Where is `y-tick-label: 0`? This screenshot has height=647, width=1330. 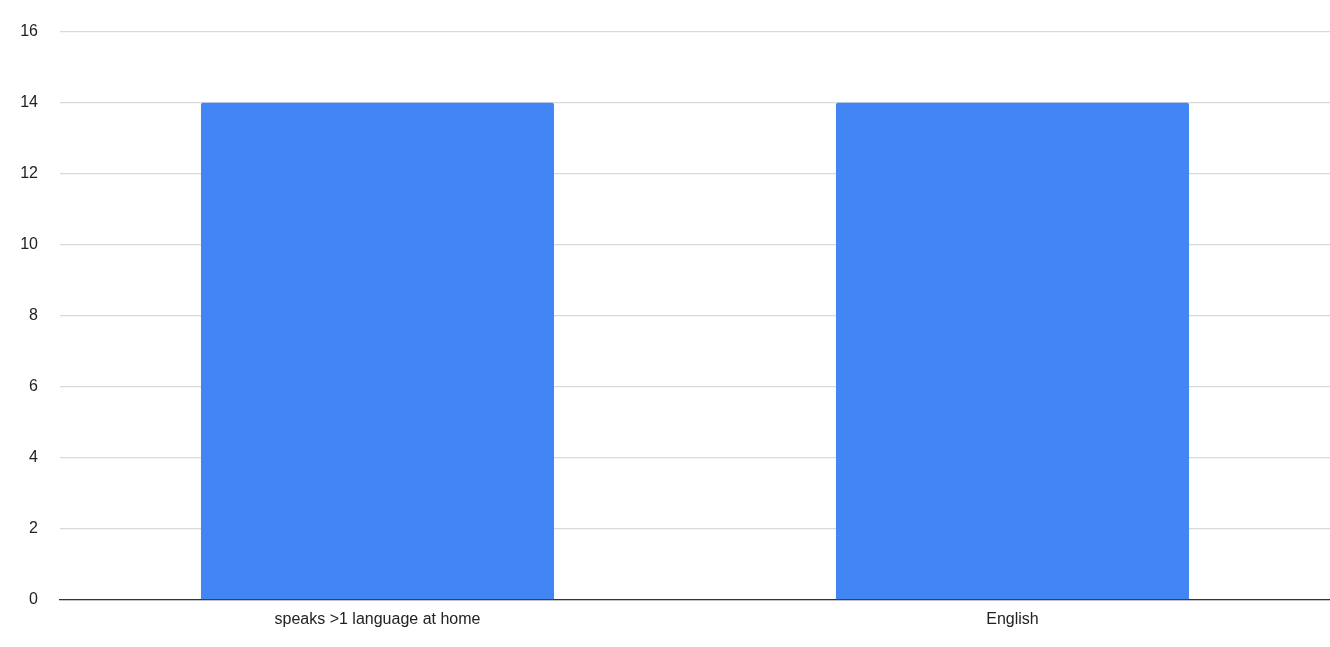
y-tick-label: 0 is located at coordinates (34, 599).